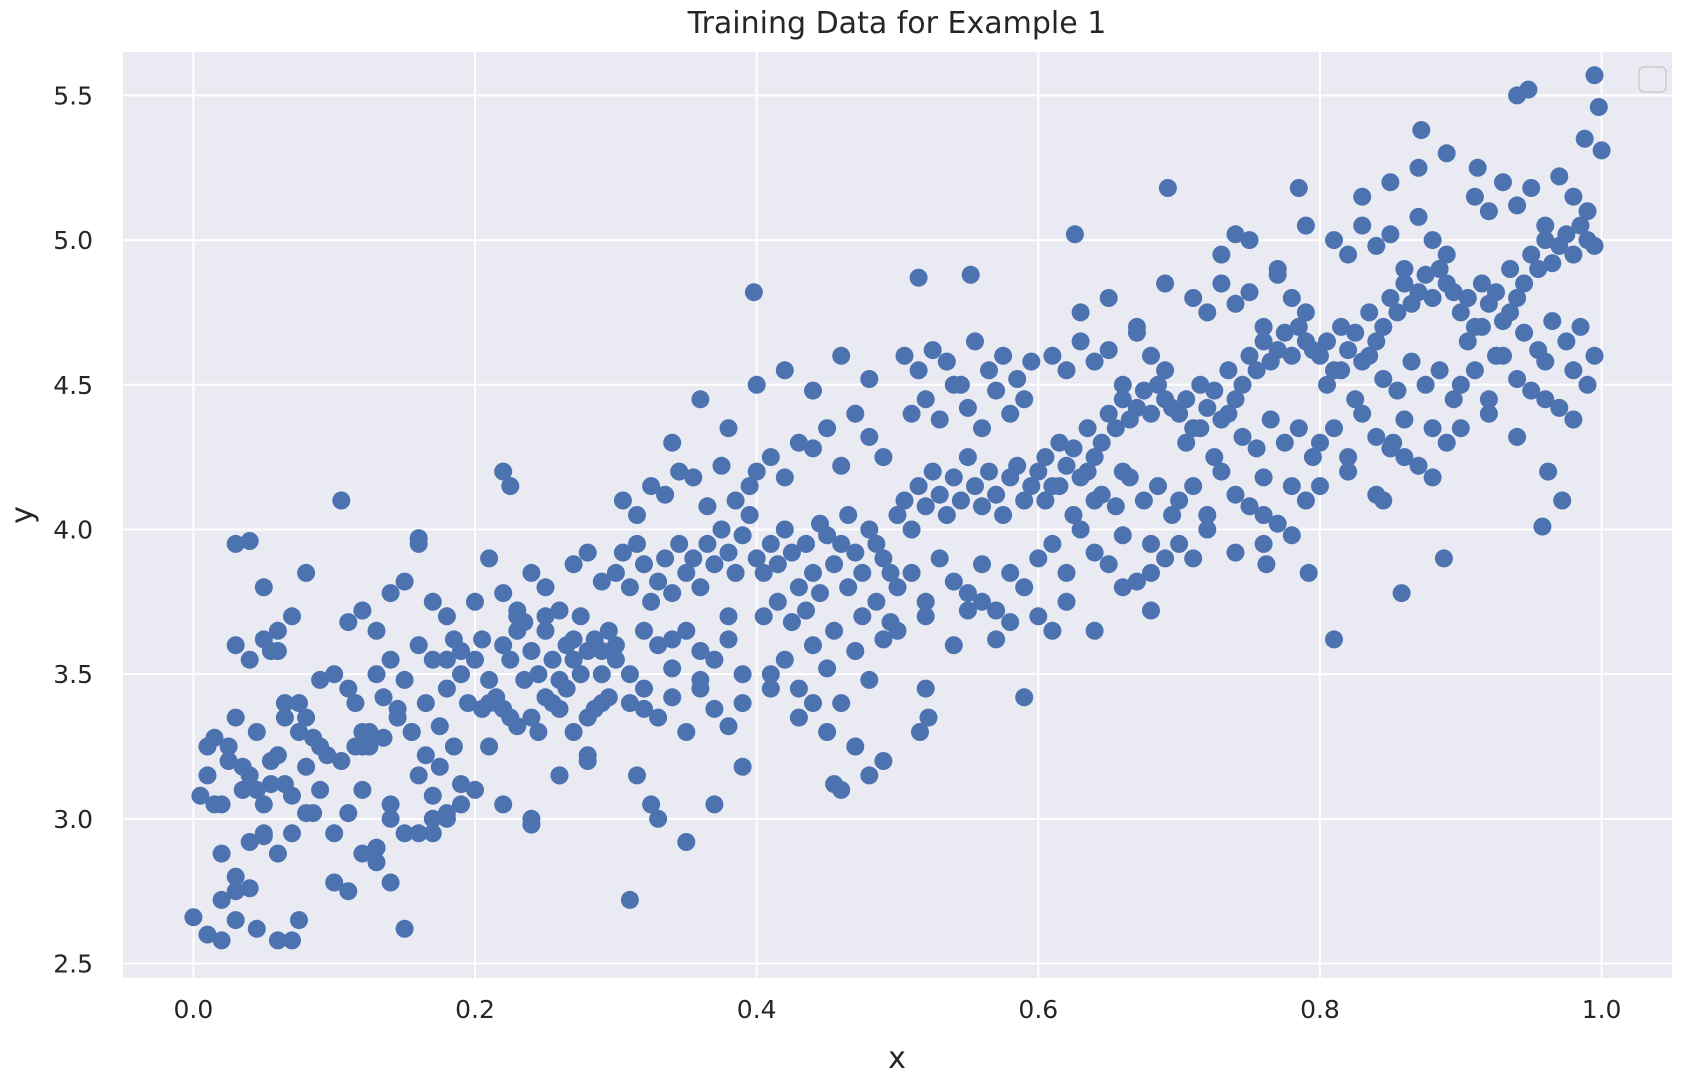 This screenshot has height=1080, width=1686. I want to click on y-tick-label: 4.0, so click(73, 529).